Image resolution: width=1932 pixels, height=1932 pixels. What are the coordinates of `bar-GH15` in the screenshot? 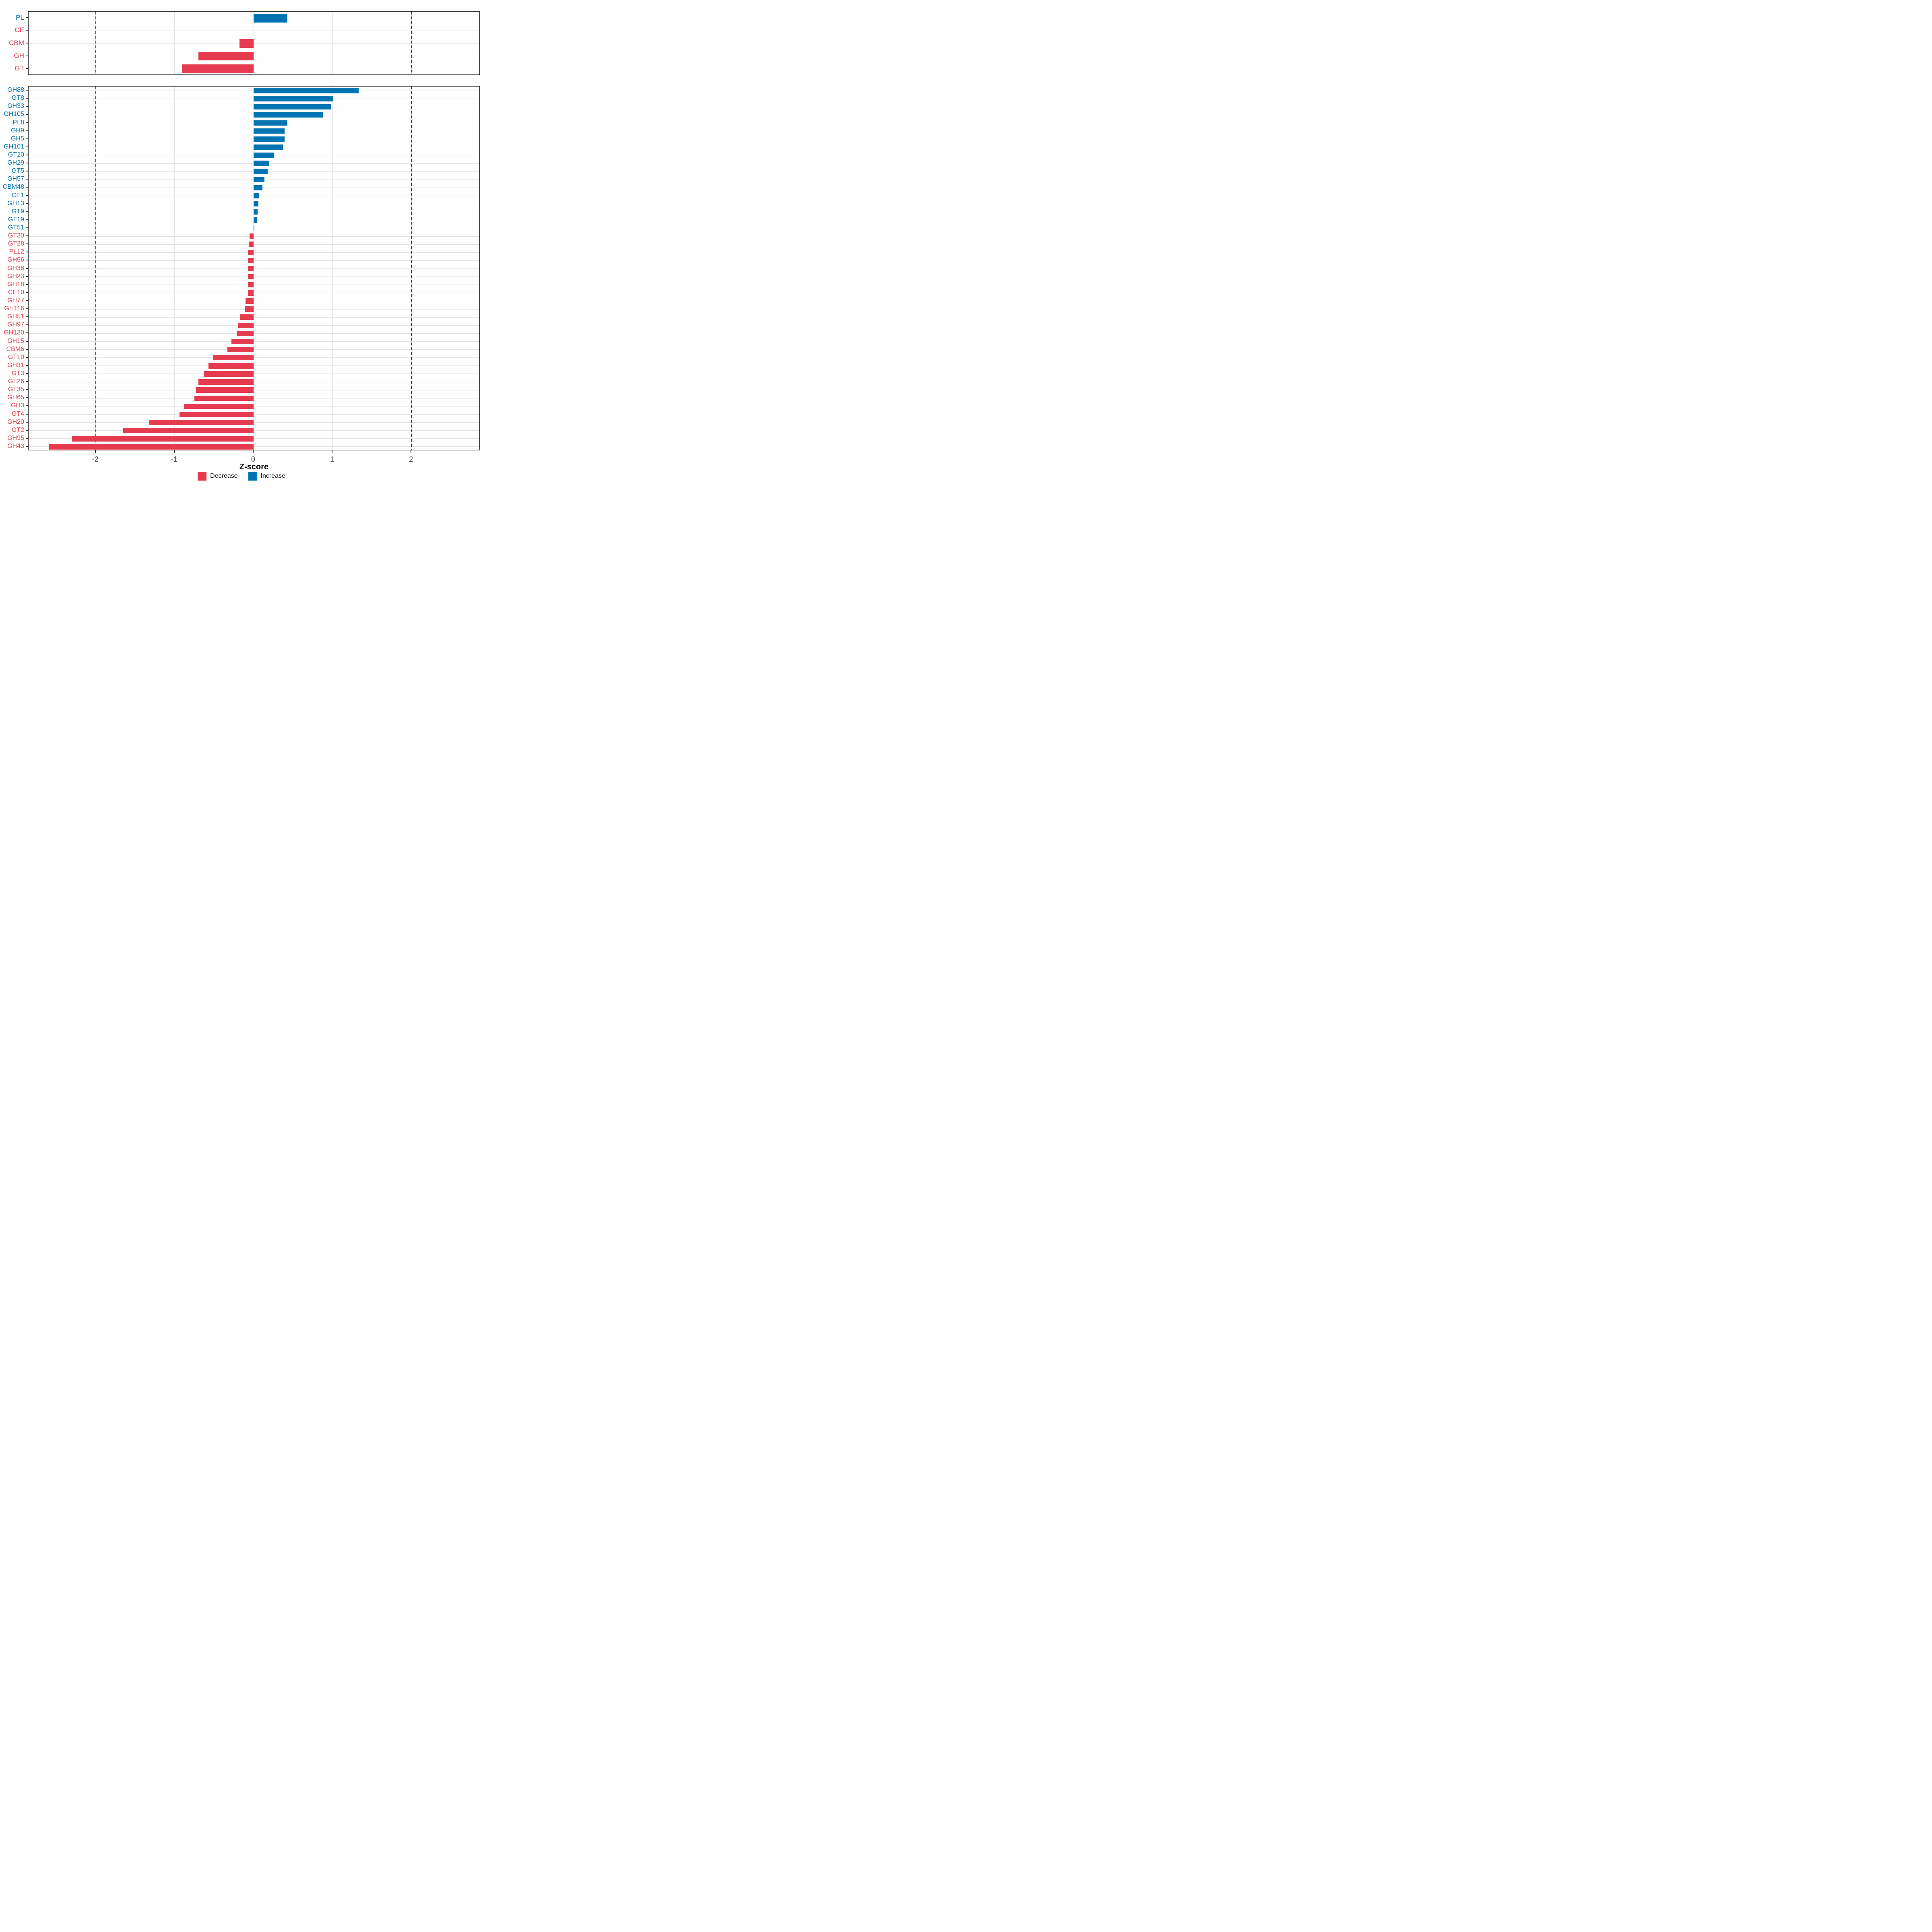 It's located at (242, 342).